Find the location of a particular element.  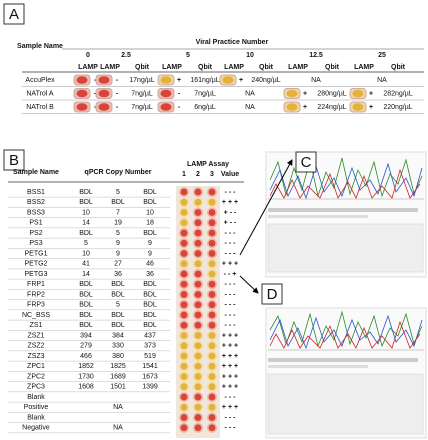

row-label: FRP3 is located at coordinates (36, 305).